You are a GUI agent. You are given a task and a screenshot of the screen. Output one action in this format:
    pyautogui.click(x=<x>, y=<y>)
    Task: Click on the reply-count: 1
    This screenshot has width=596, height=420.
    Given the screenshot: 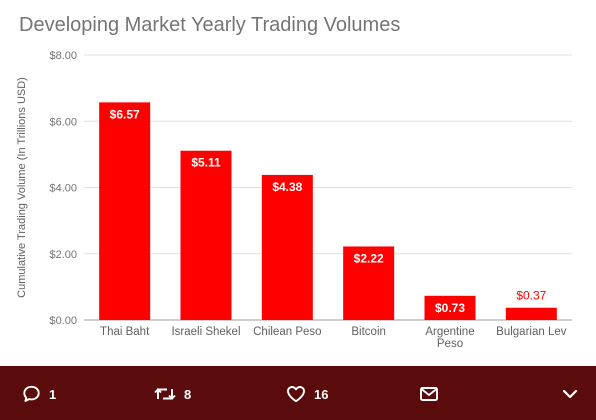 What is the action you would take?
    pyautogui.click(x=53, y=394)
    